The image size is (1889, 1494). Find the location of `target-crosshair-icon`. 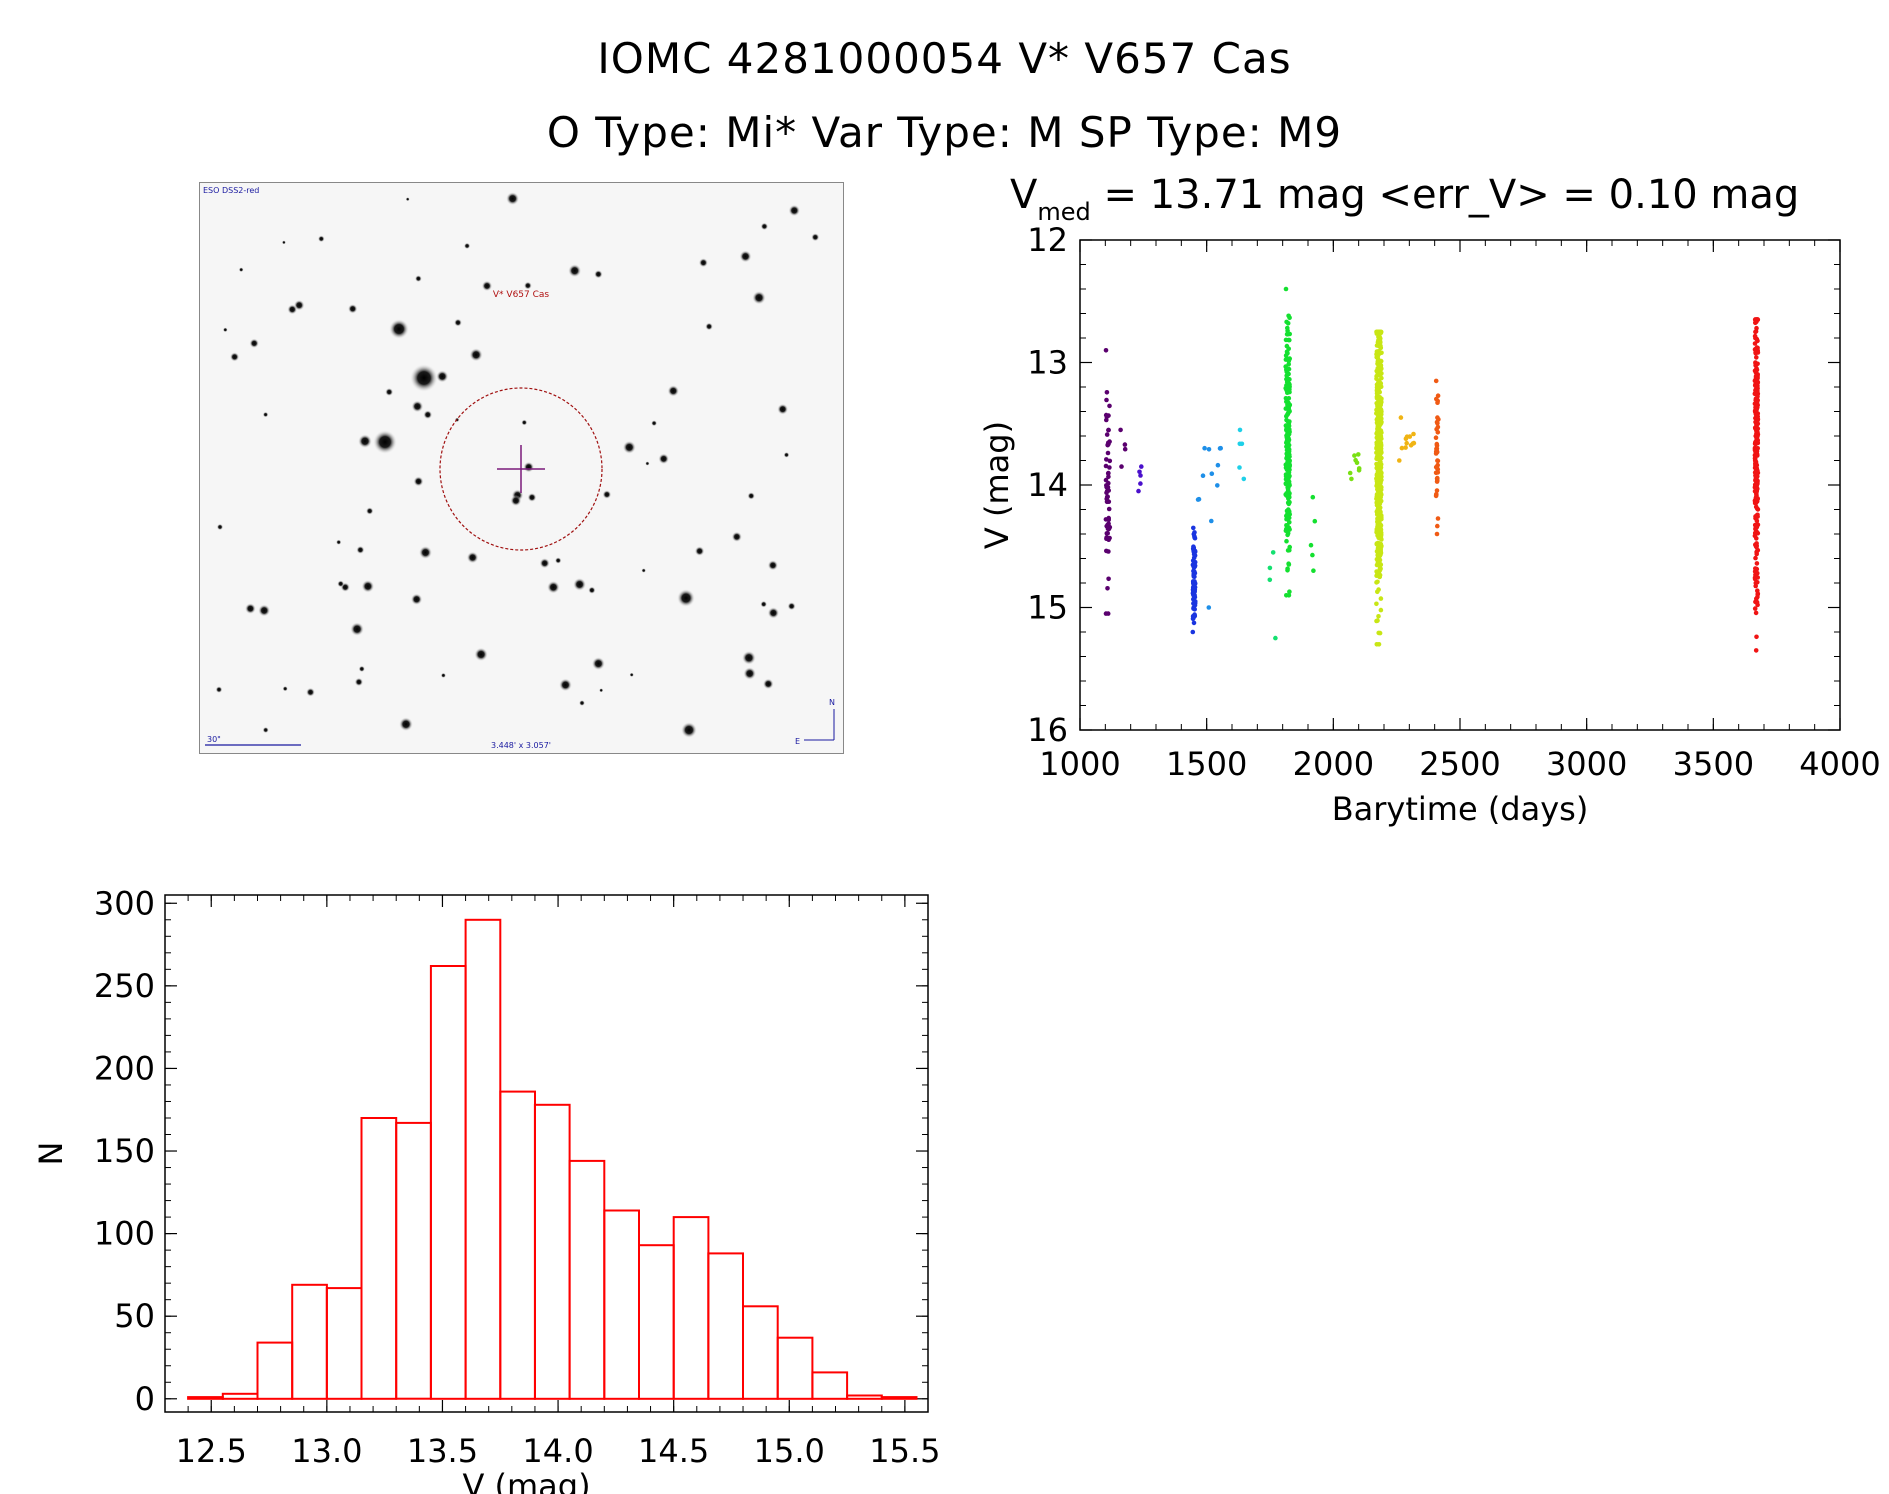

target-crosshair-icon is located at coordinates (521, 469).